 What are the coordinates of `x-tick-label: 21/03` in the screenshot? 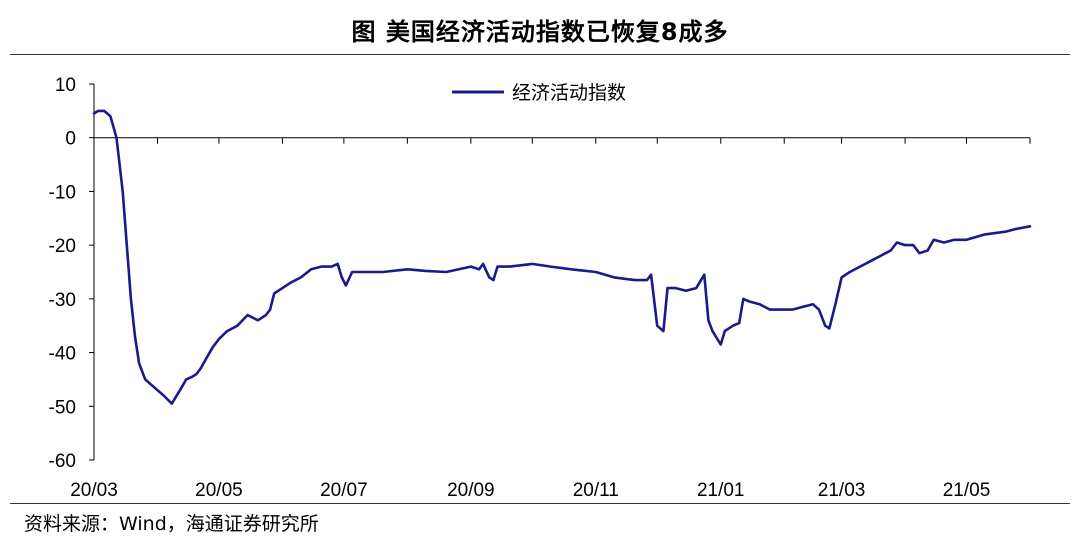 It's located at (842, 490).